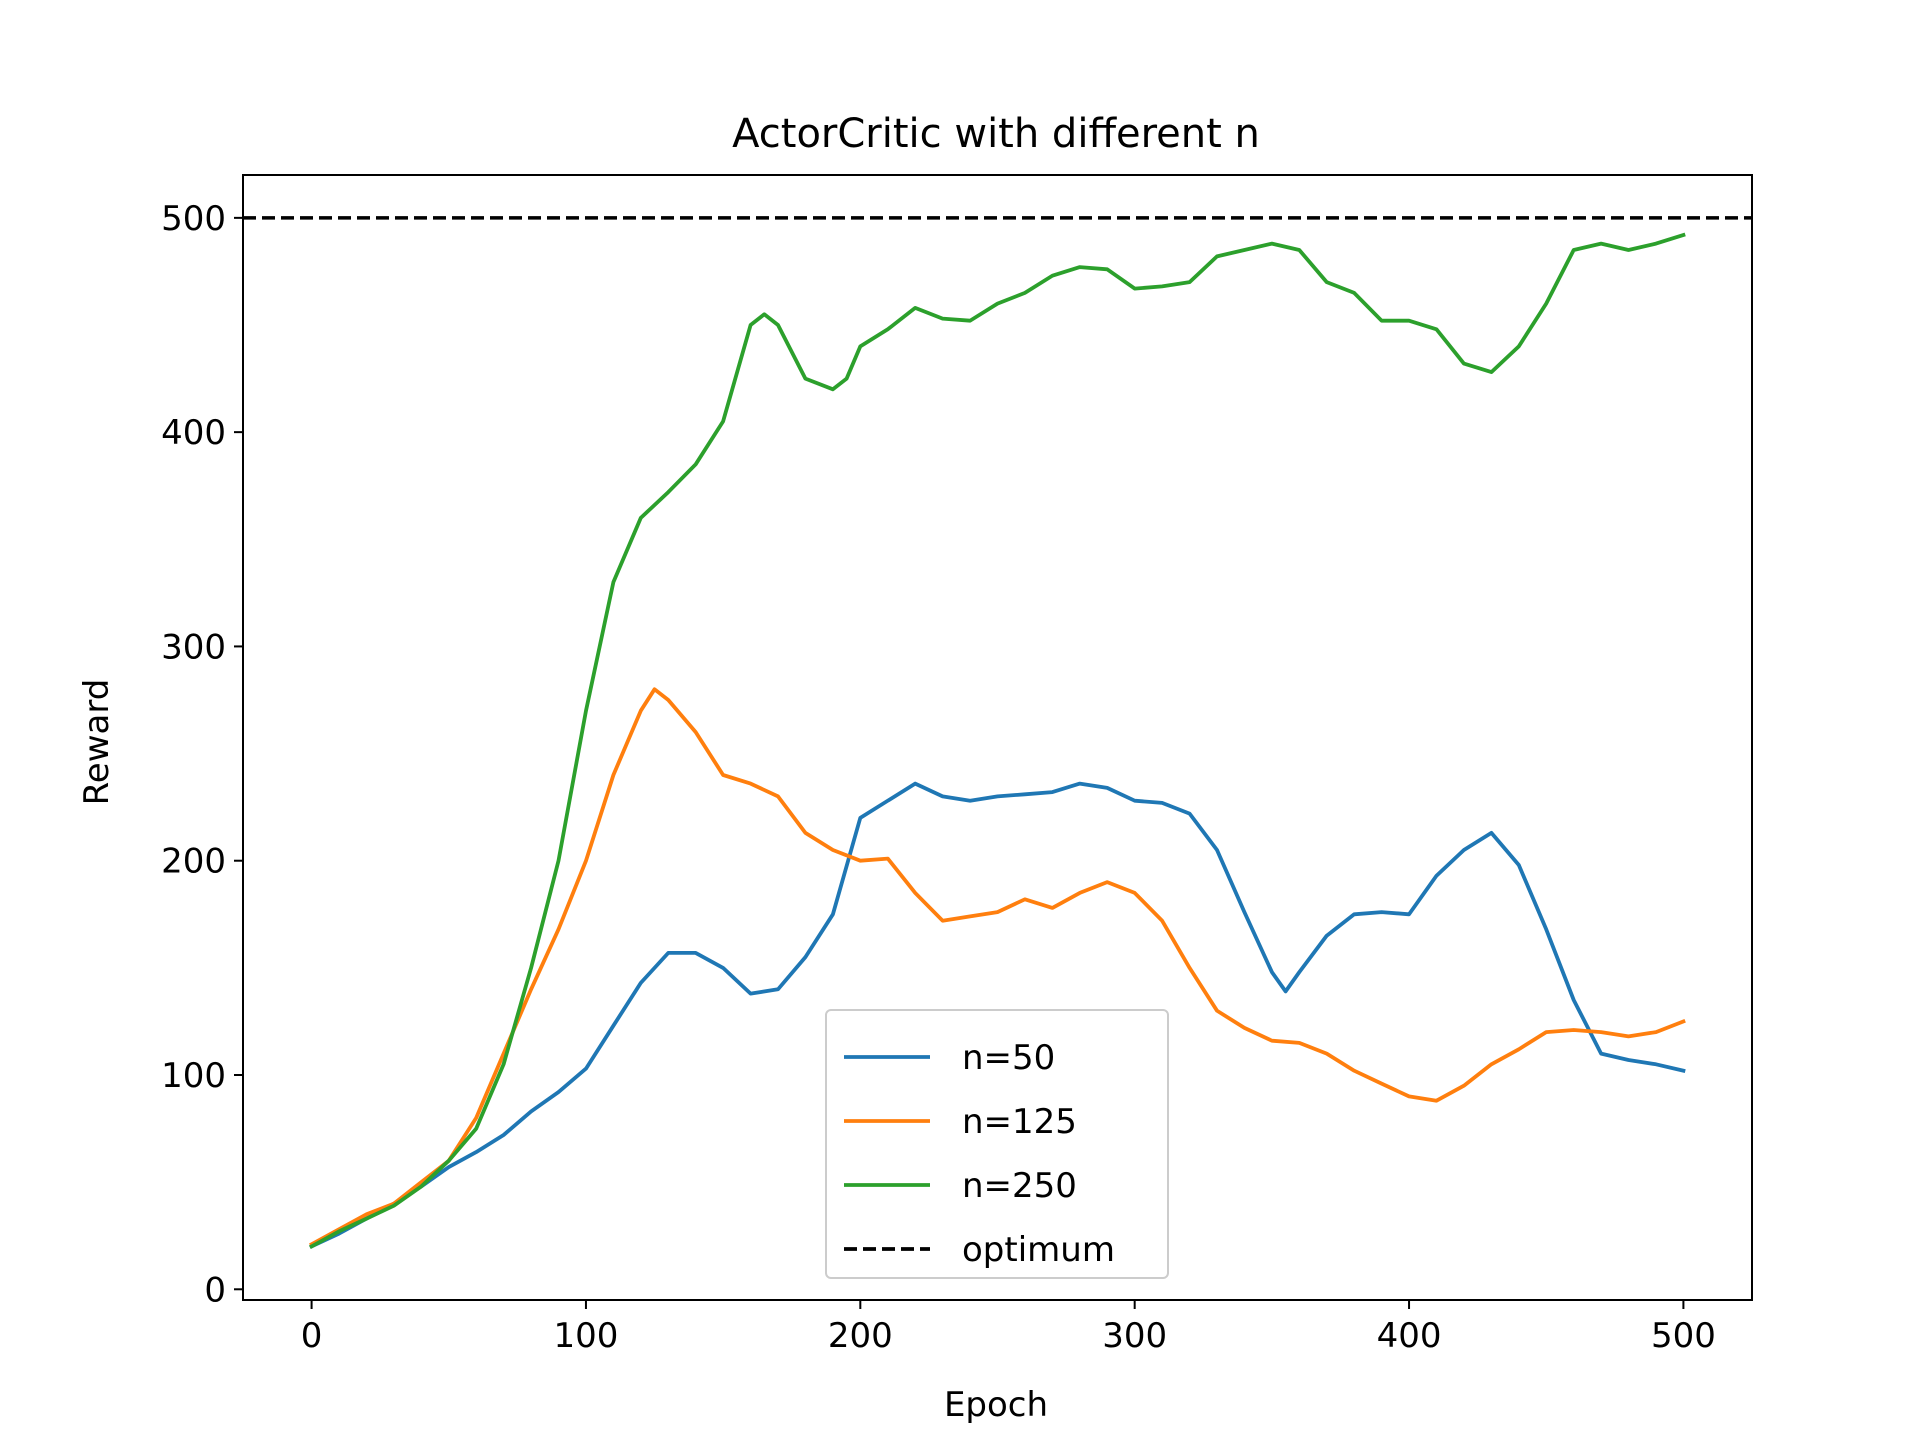  I want to click on y-tick-label: 100, so click(193, 1076).